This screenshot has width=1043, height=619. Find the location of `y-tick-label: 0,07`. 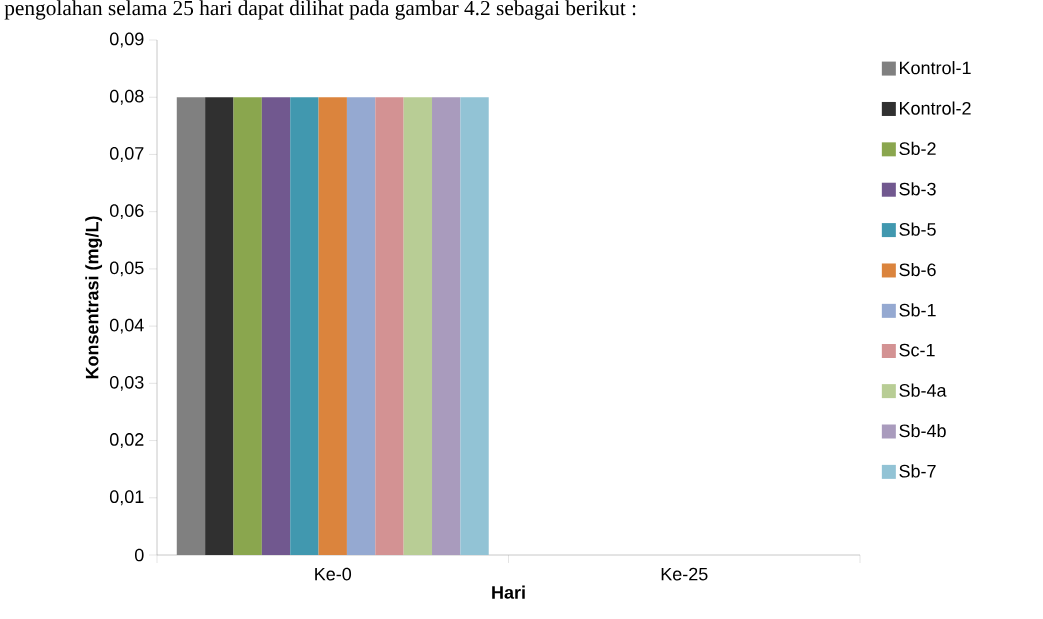

y-tick-label: 0,07 is located at coordinates (126, 154).